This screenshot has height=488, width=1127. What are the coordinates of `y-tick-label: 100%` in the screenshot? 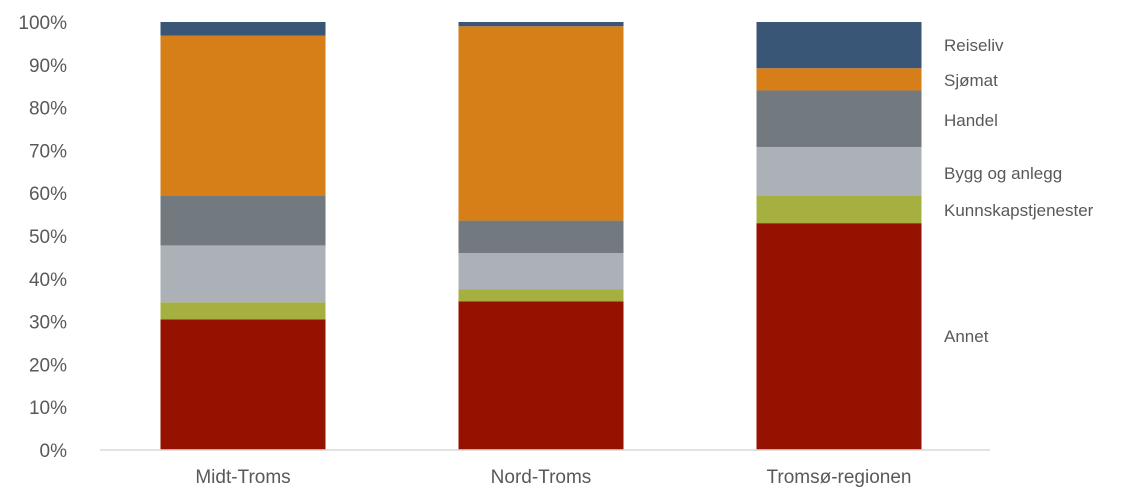 It's located at (42, 23).